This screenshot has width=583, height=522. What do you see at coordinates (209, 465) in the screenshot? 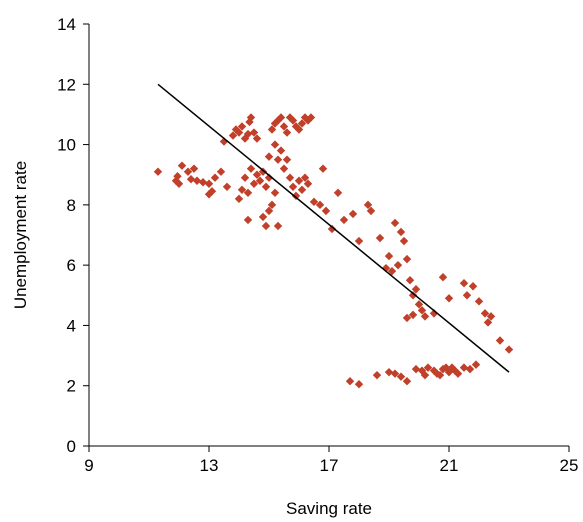
I see `x-tick-label: 13` at bounding box center [209, 465].